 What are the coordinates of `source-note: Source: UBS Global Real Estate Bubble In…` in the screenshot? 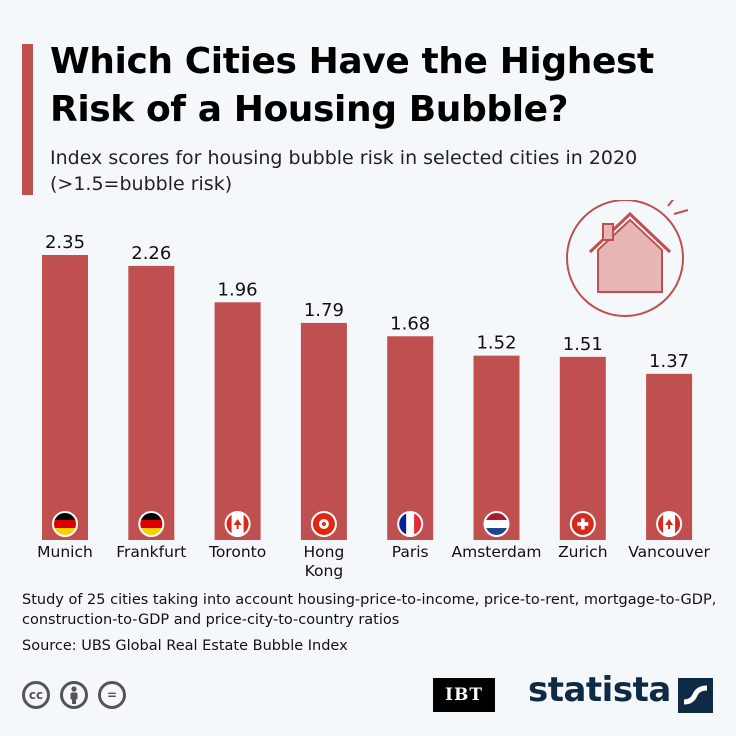 It's located at (185, 646).